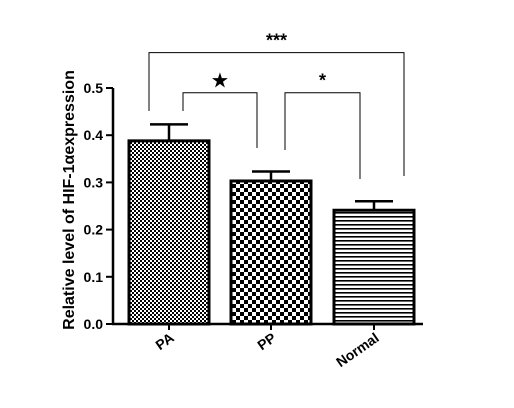  What do you see at coordinates (276, 41) in the screenshot?
I see `significance-label: ***` at bounding box center [276, 41].